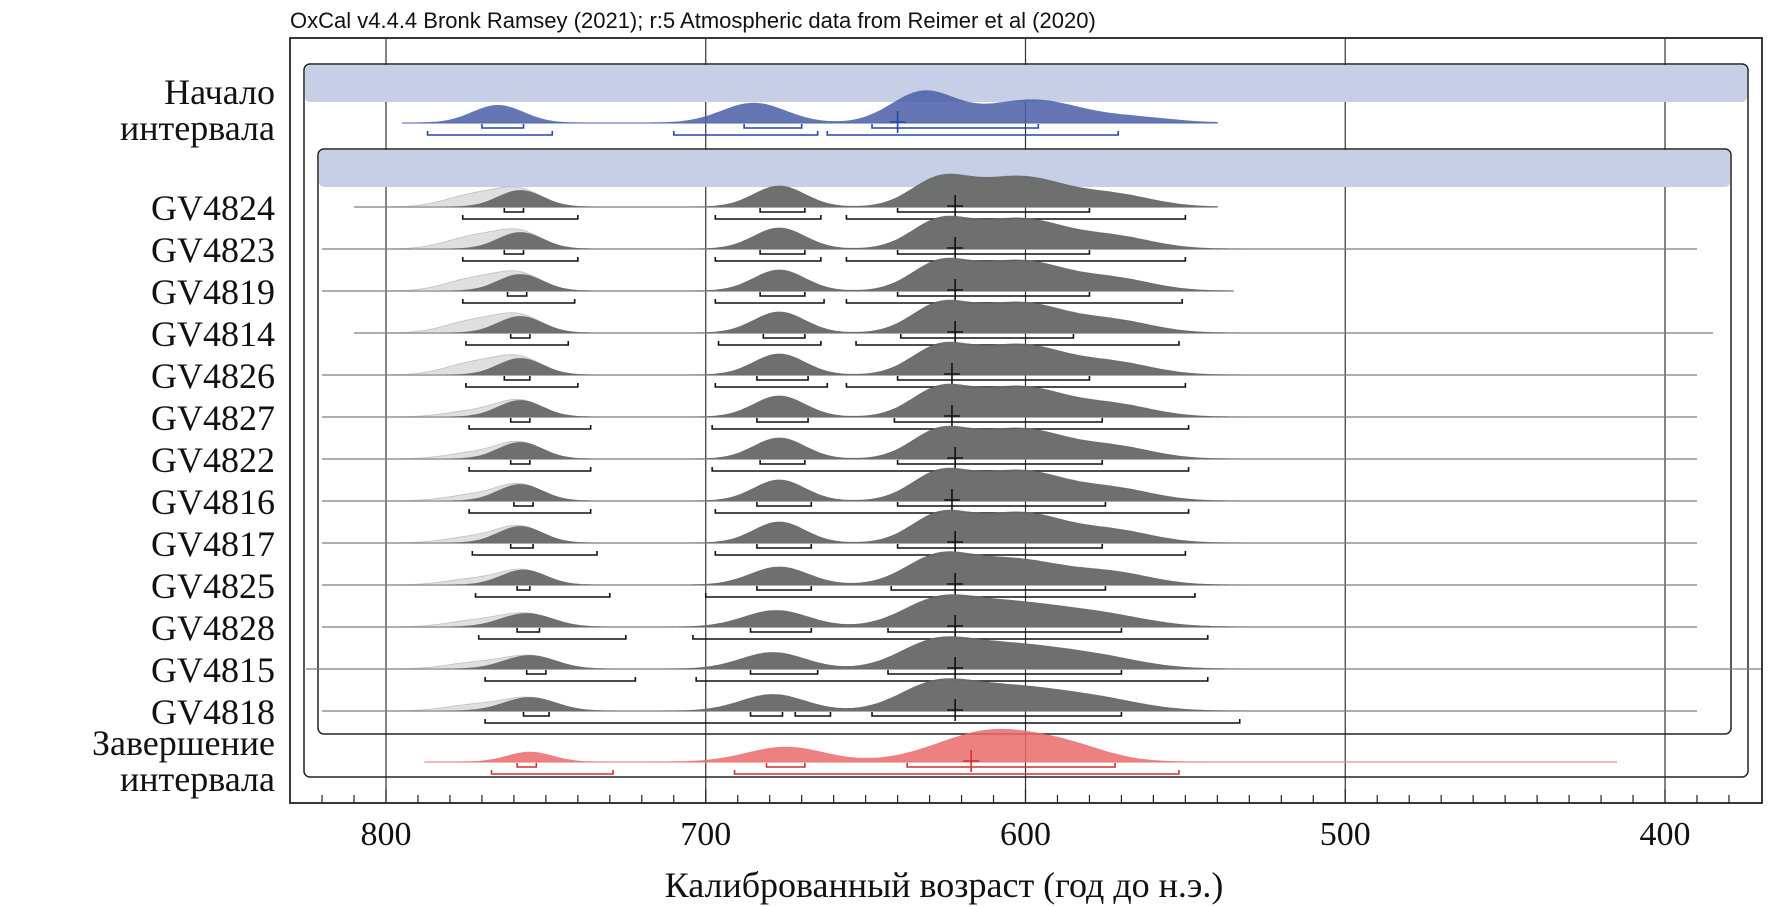 This screenshot has height=906, width=1772. Describe the element at coordinates (213, 334) in the screenshot. I see `row-label: GV4814` at that location.